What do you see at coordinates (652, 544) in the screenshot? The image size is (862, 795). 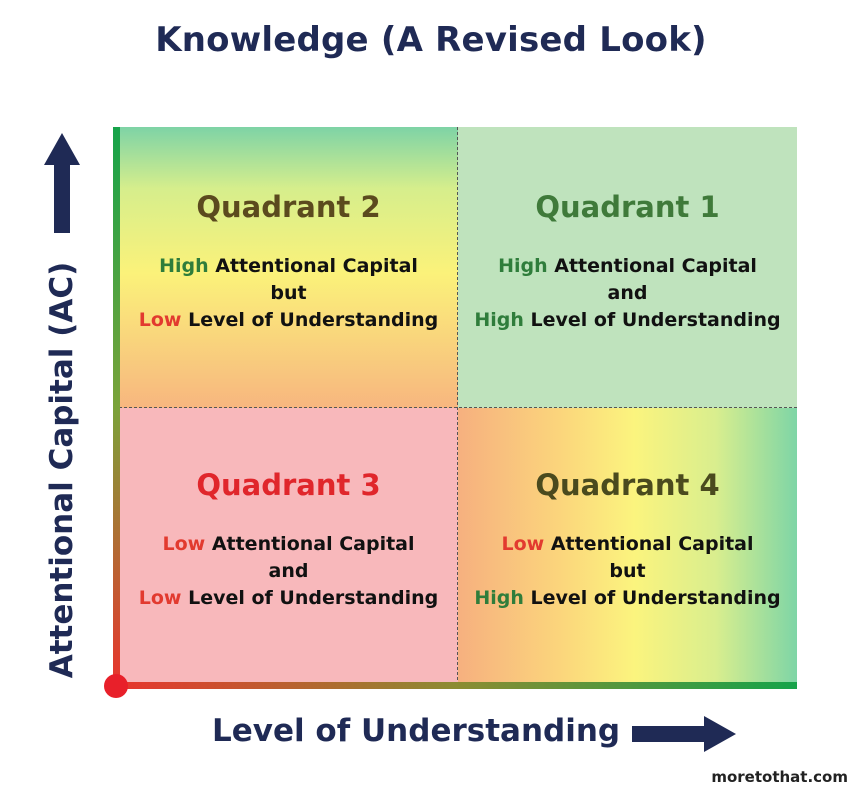 I see `quadrant-4-line-1-text: Attentional Capital` at bounding box center [652, 544].